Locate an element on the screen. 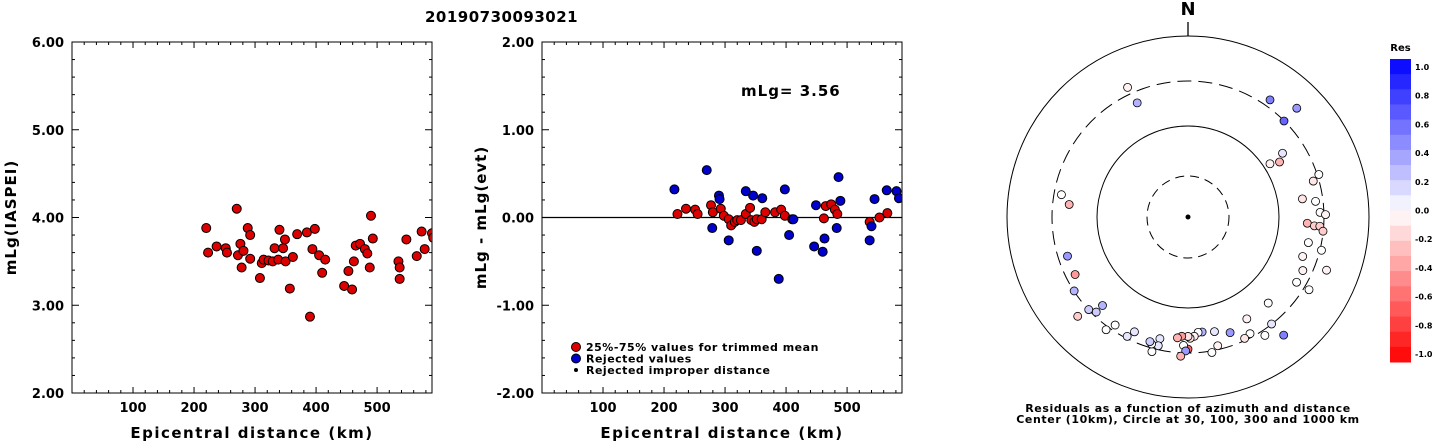 This screenshot has height=441, width=1437. page-title: 20190730093021 is located at coordinates (502, 17).